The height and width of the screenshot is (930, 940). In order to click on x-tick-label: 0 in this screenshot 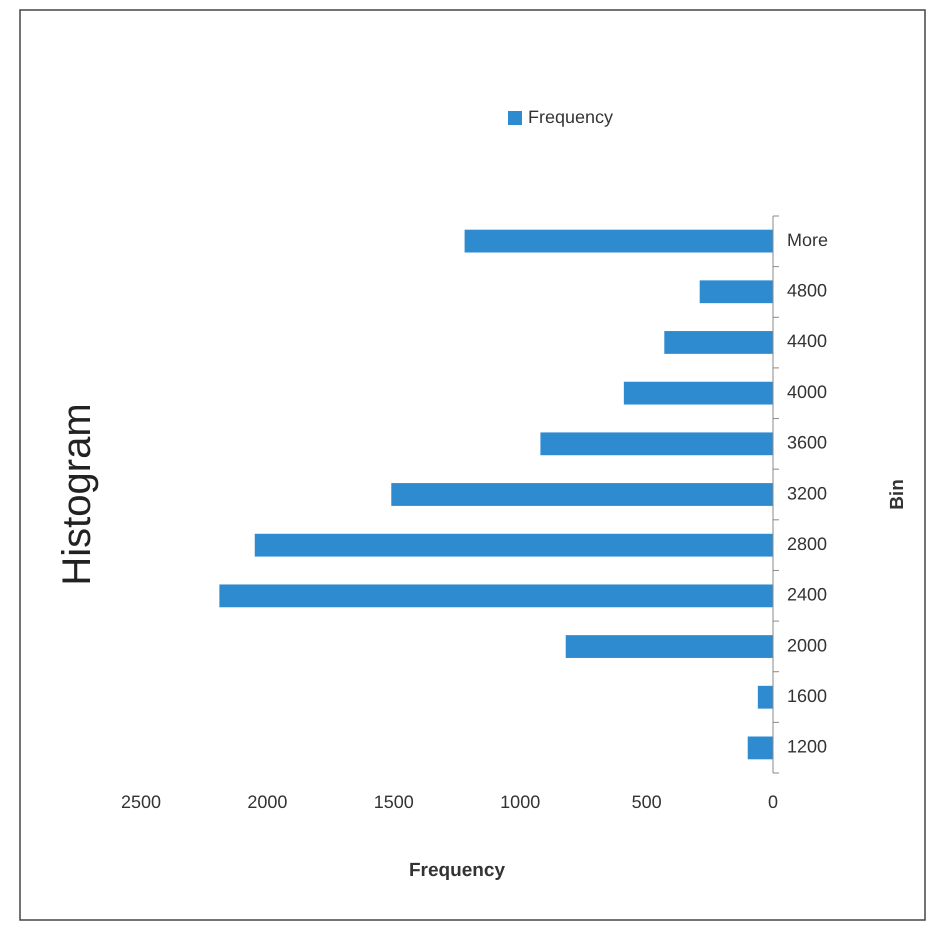, I will do `click(773, 802)`.